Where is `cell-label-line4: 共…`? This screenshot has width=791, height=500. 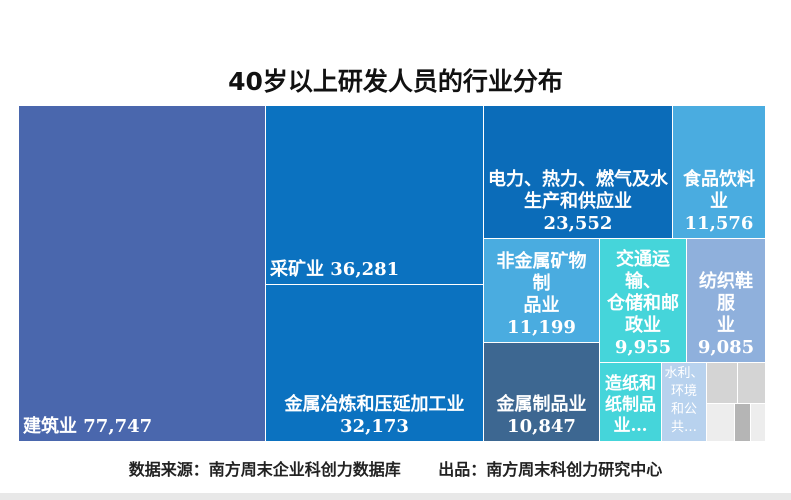
cell-label-line4: 共… is located at coordinates (683, 427).